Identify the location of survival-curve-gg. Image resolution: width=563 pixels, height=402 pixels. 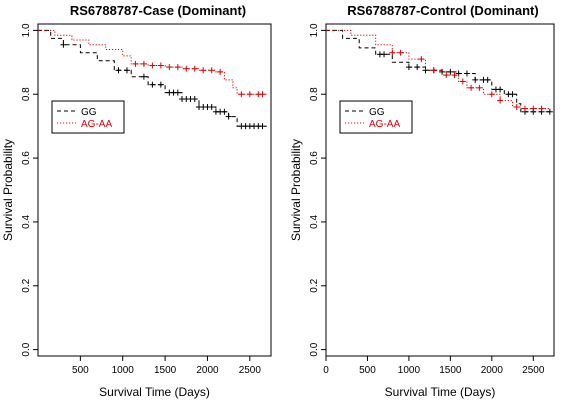
(438, 71).